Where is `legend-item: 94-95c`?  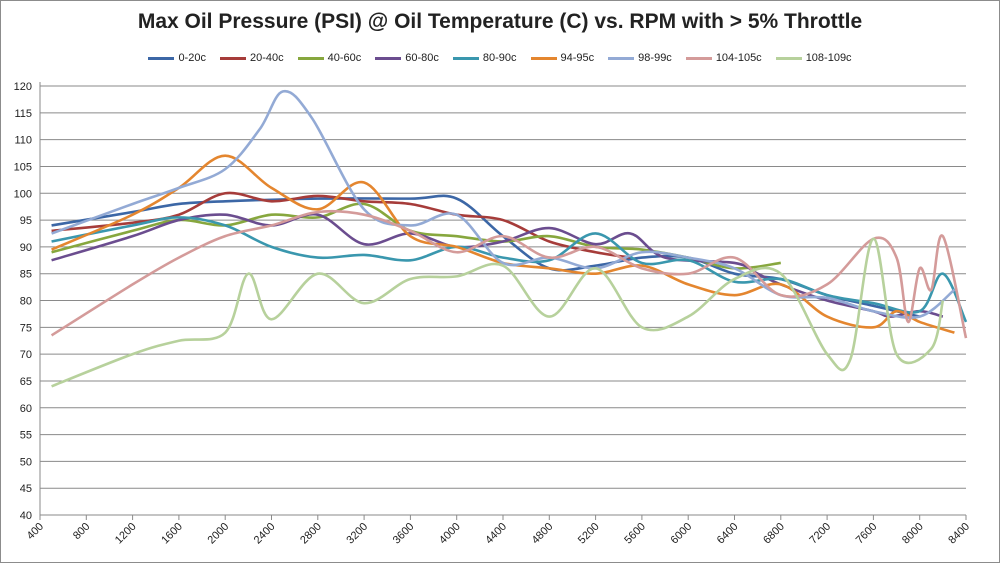 legend-item: 94-95c is located at coordinates (562, 58).